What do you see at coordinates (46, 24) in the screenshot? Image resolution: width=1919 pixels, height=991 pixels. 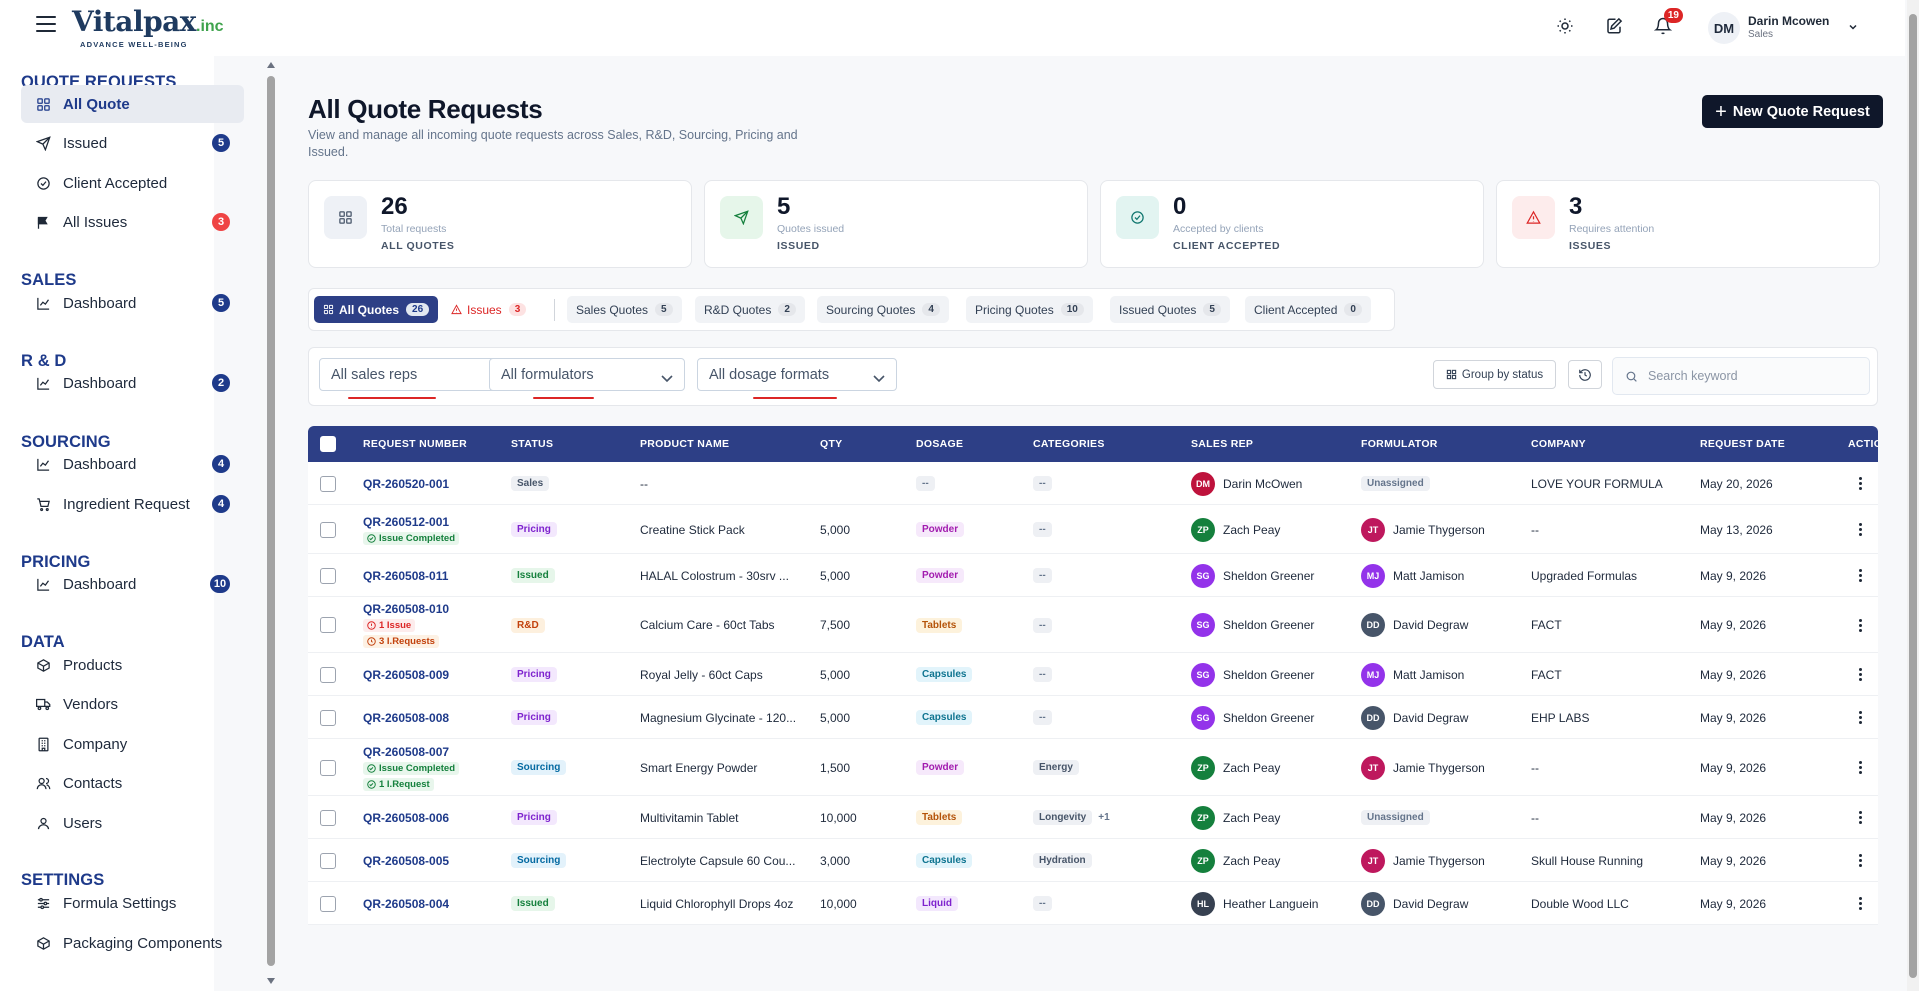 I see `menu-icon` at bounding box center [46, 24].